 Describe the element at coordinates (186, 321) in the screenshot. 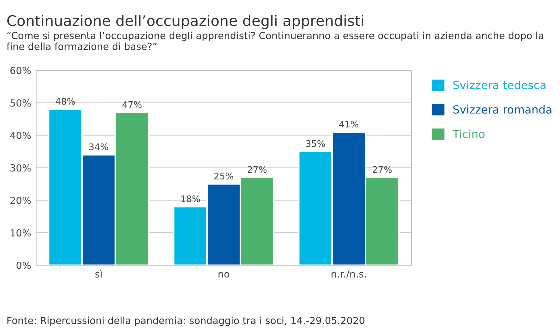

I see `source-note: Fonte: Ripercussioni della pandemia: sondaggio tra i soci, 14.-29.05.2020` at that location.